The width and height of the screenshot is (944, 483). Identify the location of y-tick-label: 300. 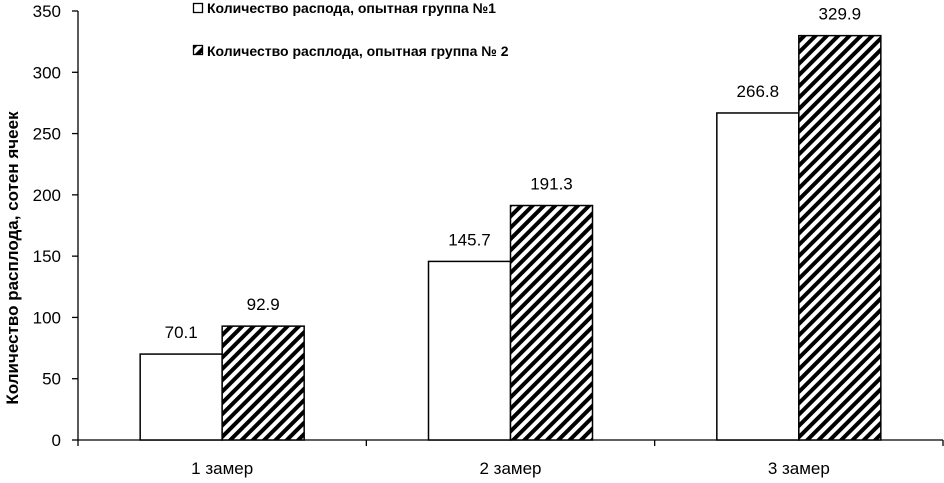
(47, 72).